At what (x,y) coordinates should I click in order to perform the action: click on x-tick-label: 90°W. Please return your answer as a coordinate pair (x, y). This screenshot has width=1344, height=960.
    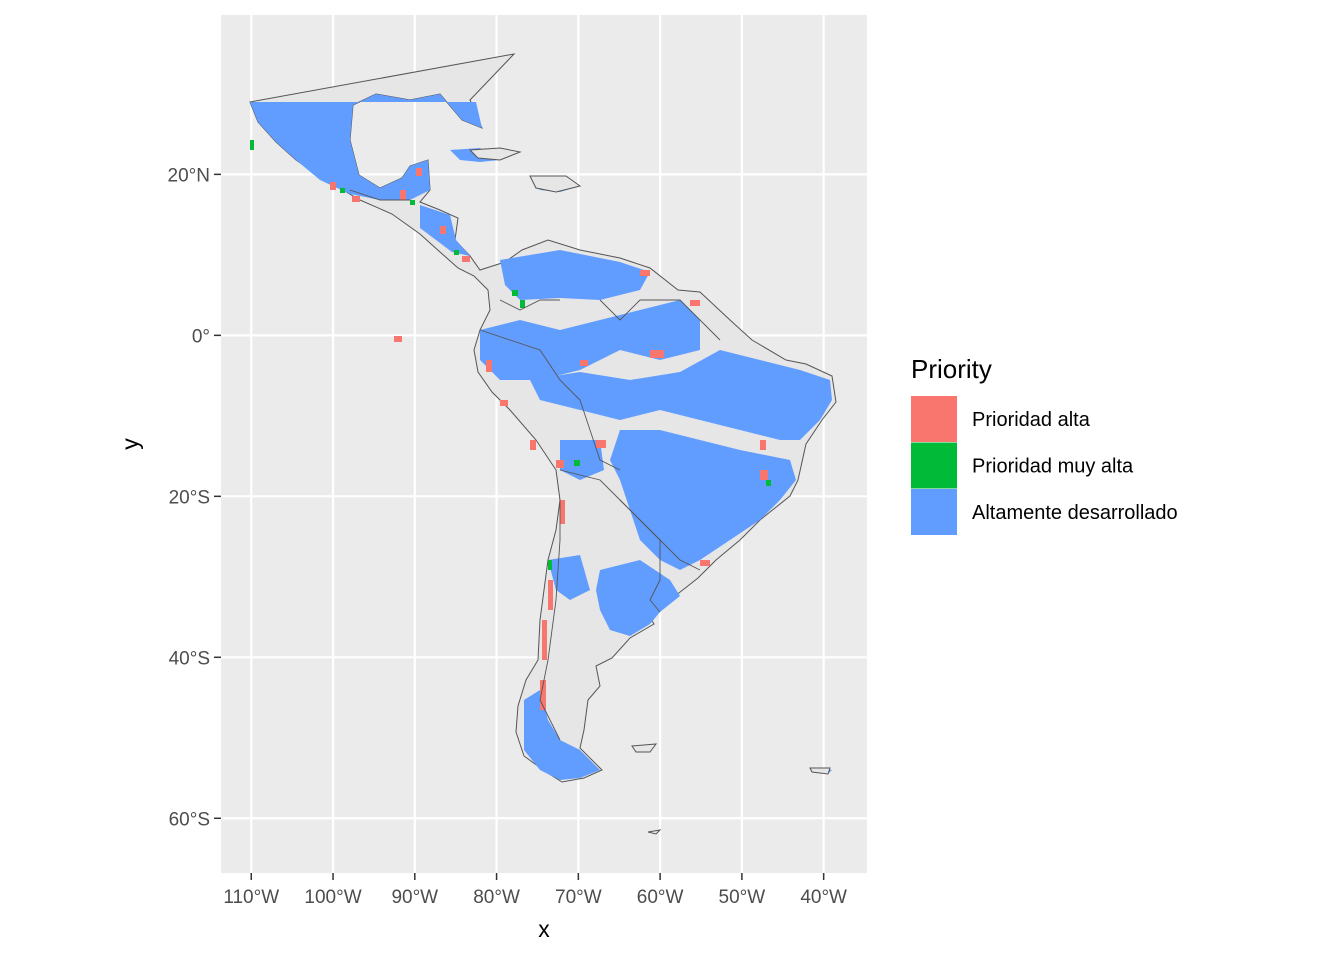
    Looking at the image, I should click on (414, 897).